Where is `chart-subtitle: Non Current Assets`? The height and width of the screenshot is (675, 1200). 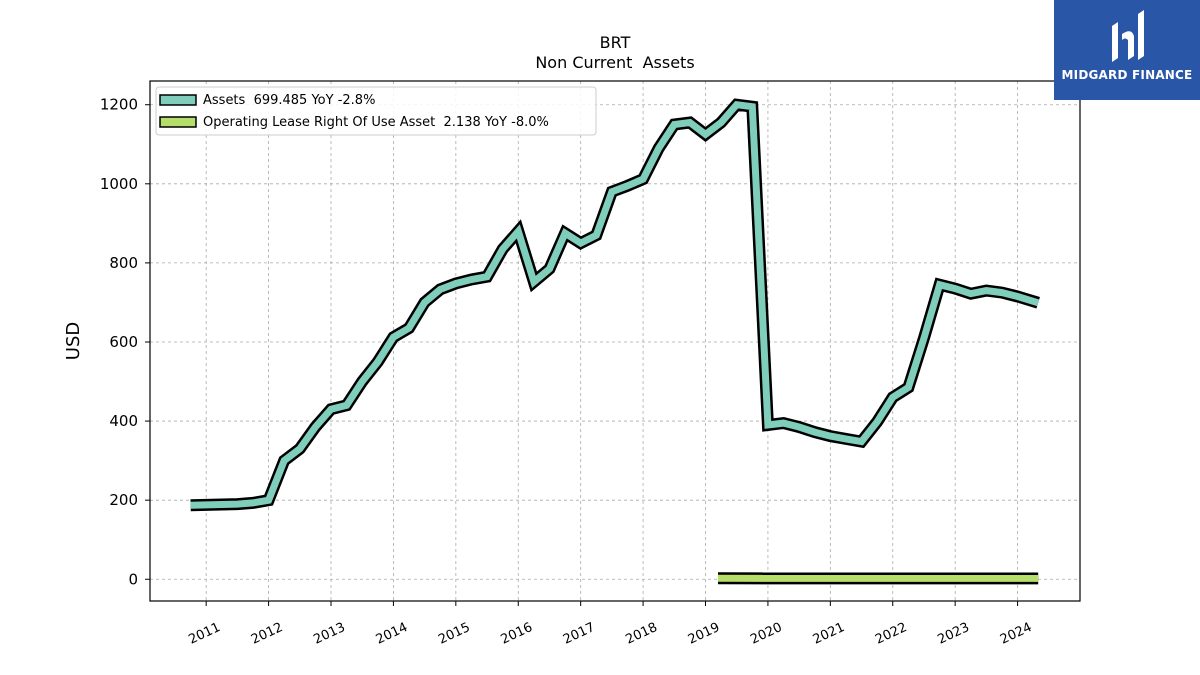 chart-subtitle: Non Current Assets is located at coordinates (614, 62).